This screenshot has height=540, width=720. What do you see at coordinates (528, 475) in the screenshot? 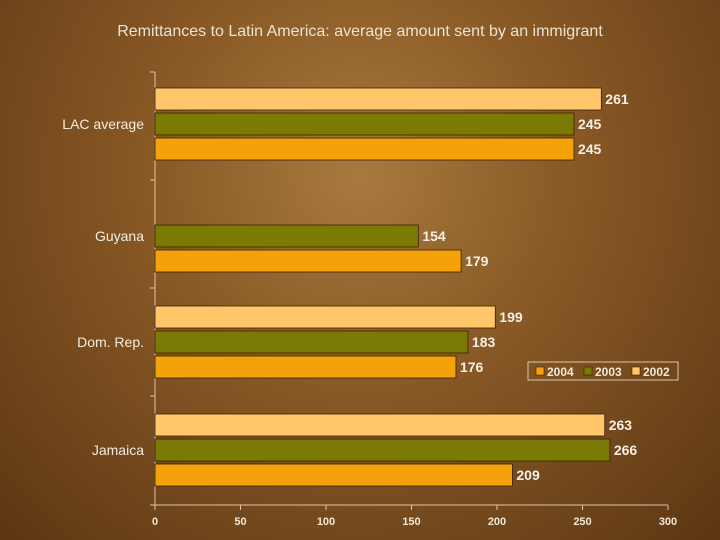
I see `data-label-jamaica-2004: 209` at bounding box center [528, 475].